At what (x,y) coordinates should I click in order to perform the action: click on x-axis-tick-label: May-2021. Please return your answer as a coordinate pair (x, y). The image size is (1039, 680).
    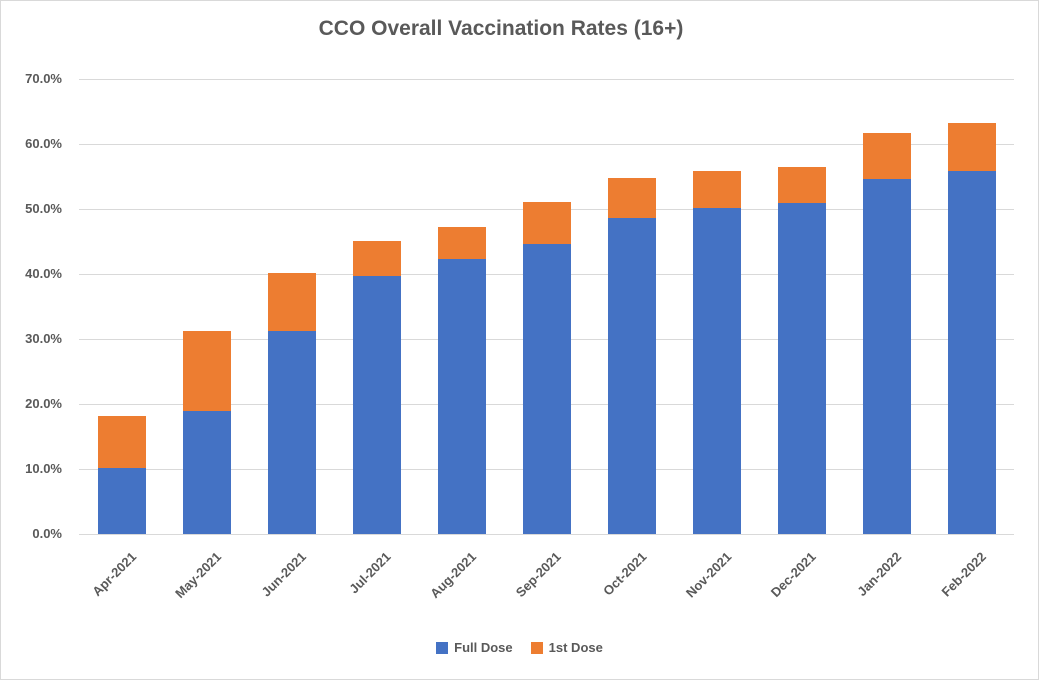
    Looking at the image, I should click on (198, 575).